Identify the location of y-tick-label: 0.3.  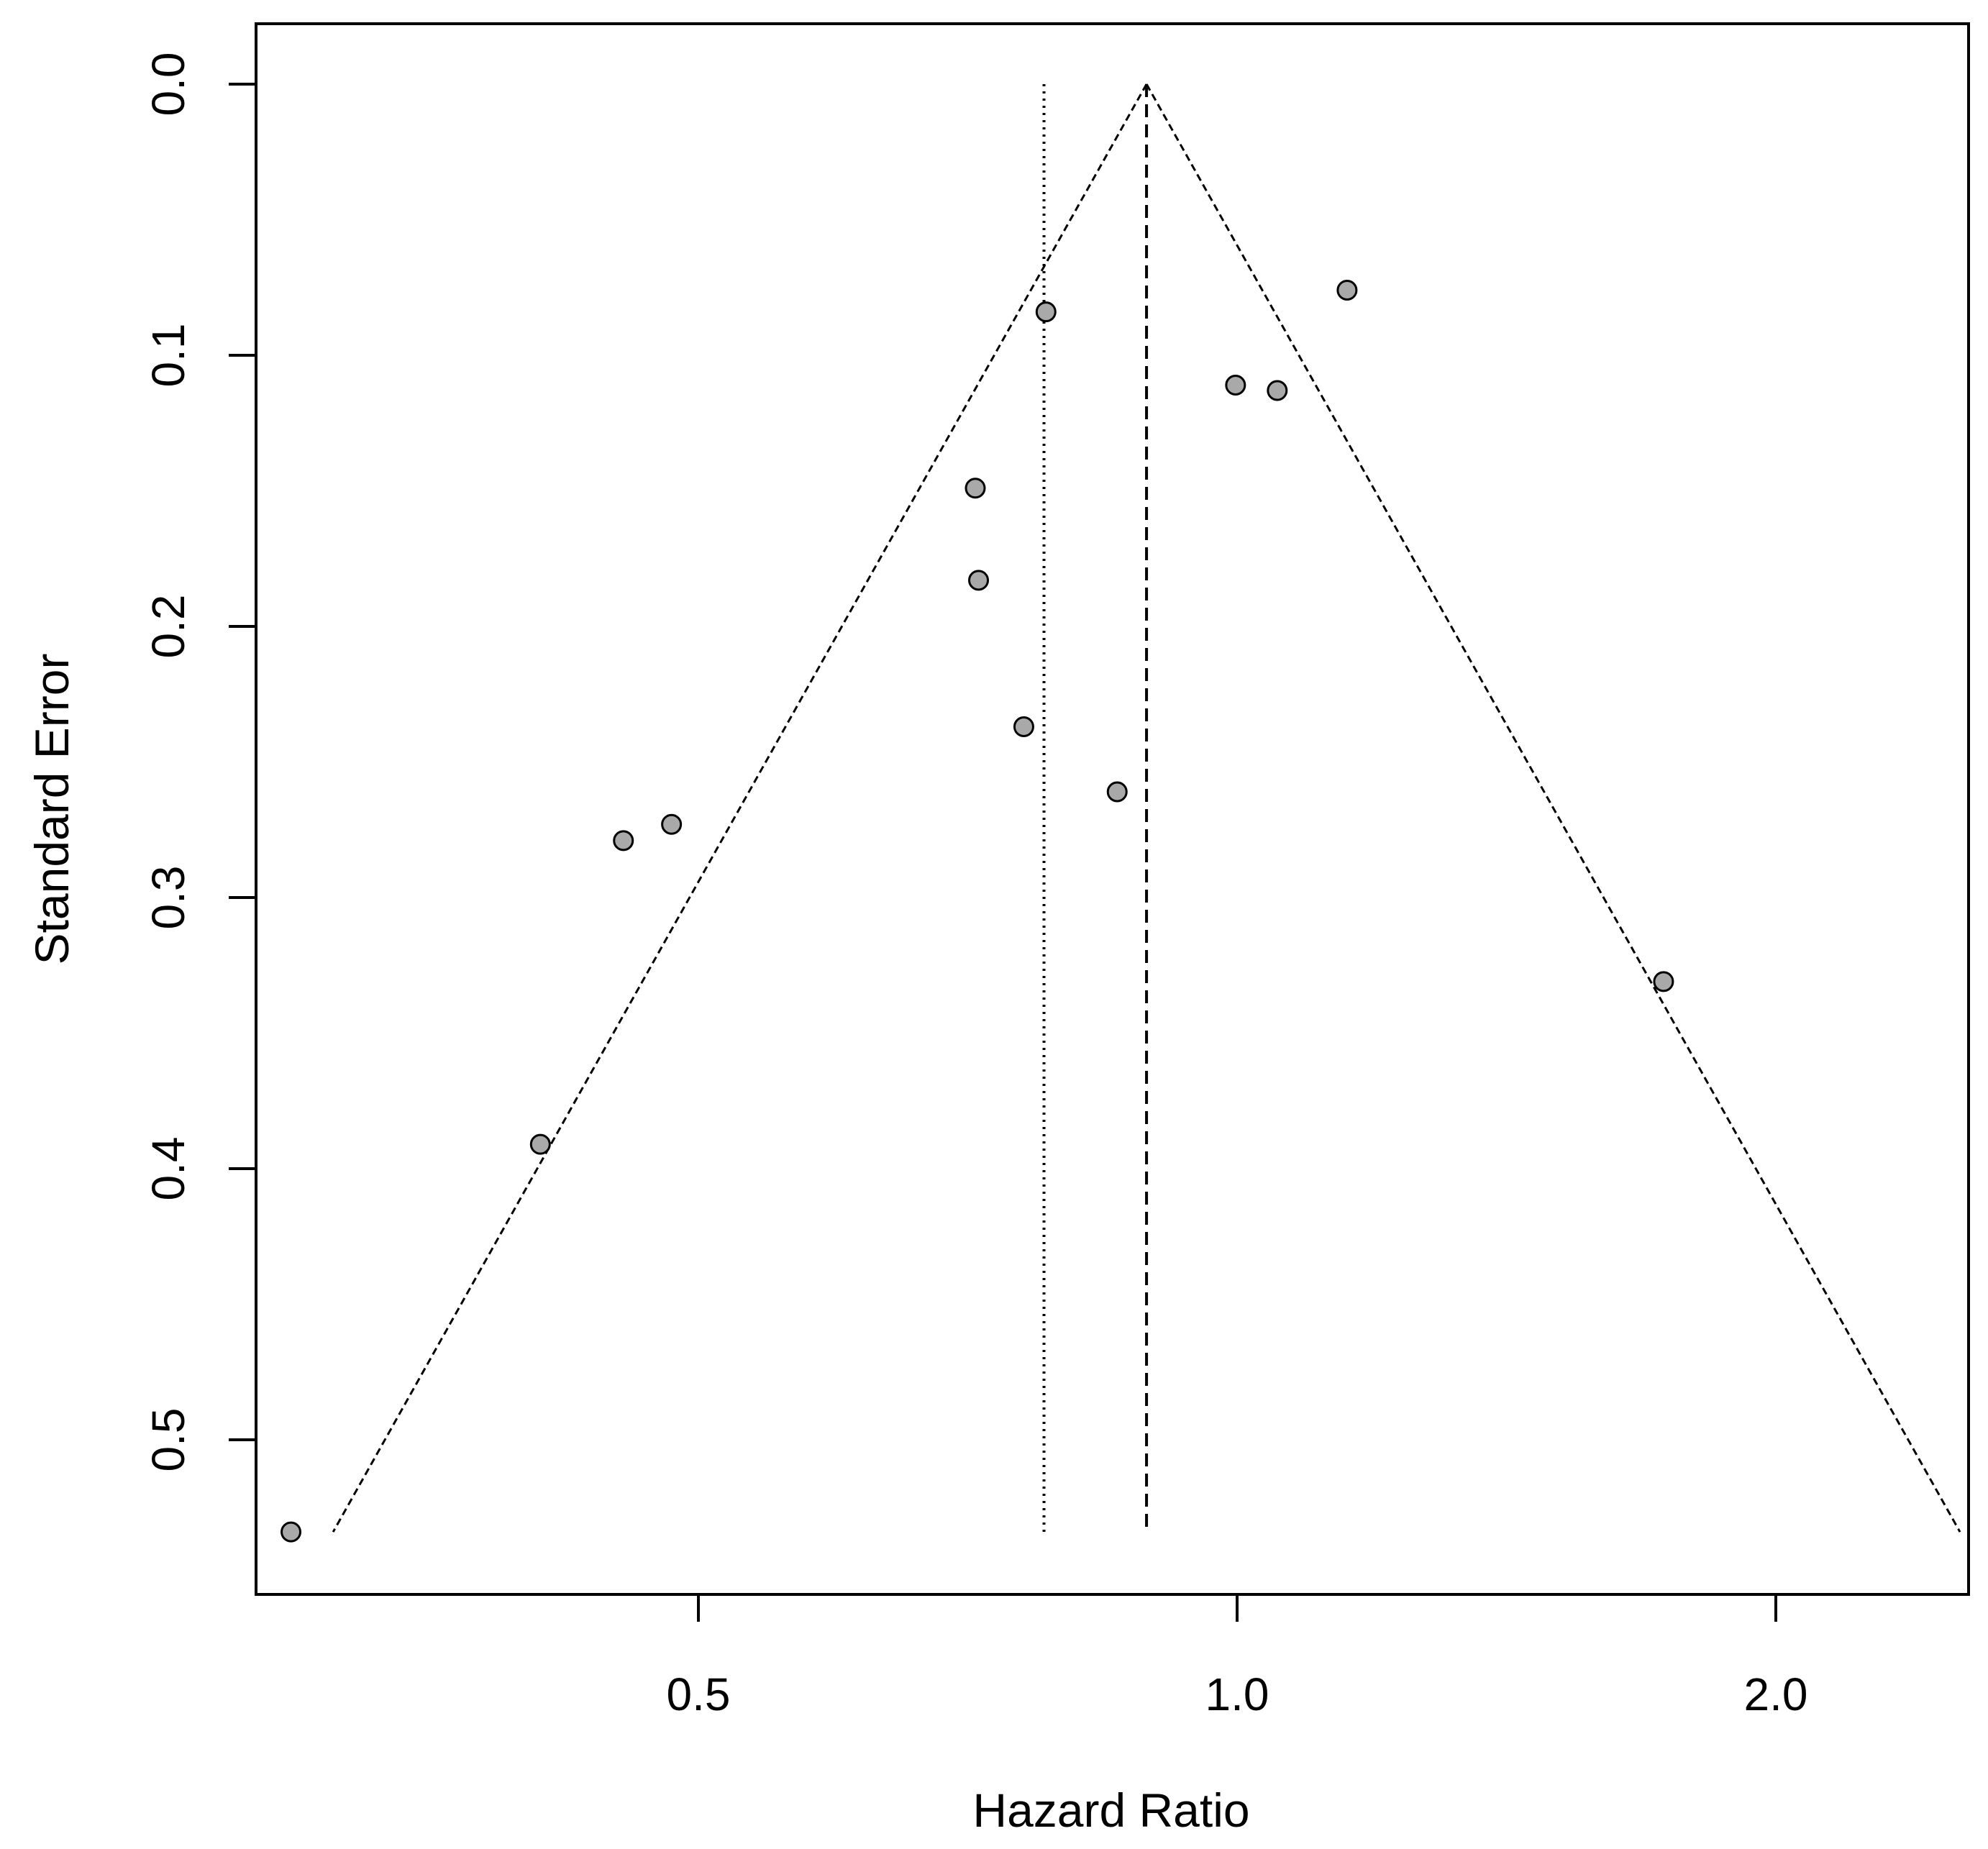
(168, 898).